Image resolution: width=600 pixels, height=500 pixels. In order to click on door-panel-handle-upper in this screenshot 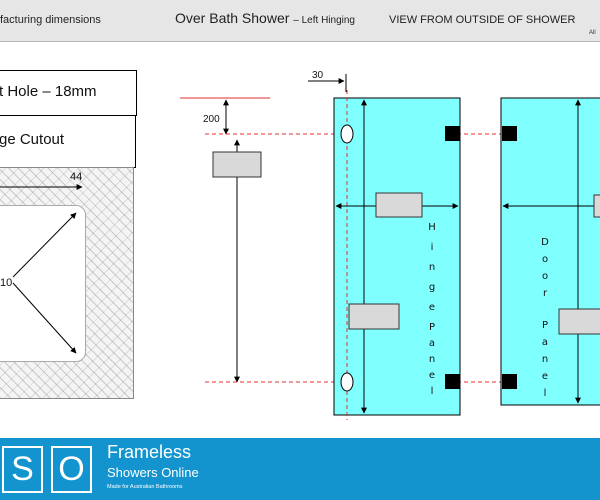, I will do `click(596, 206)`.